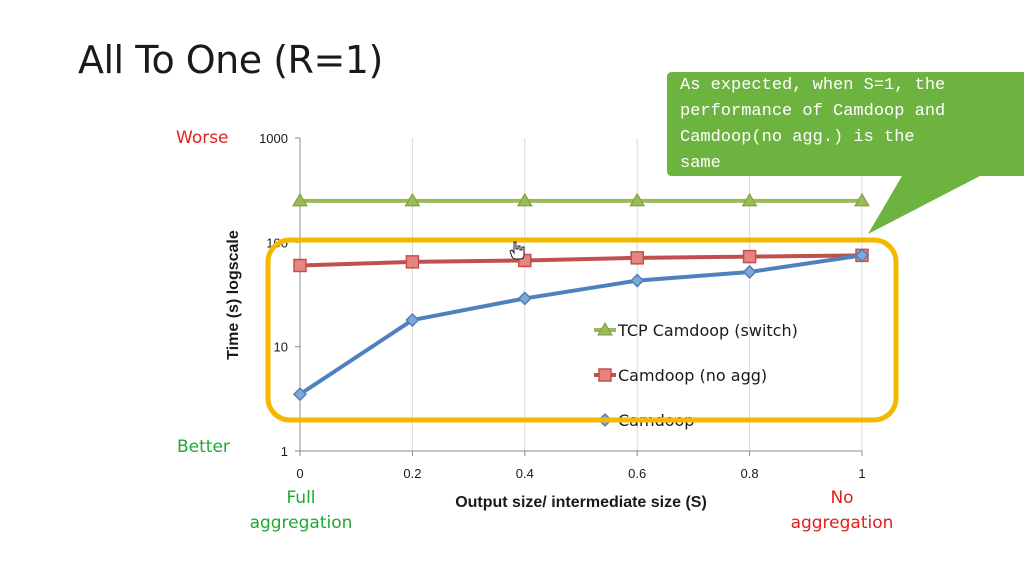 The image size is (1024, 576). Describe the element at coordinates (525, 473) in the screenshot. I see `x-tick-label: 0.4` at that location.